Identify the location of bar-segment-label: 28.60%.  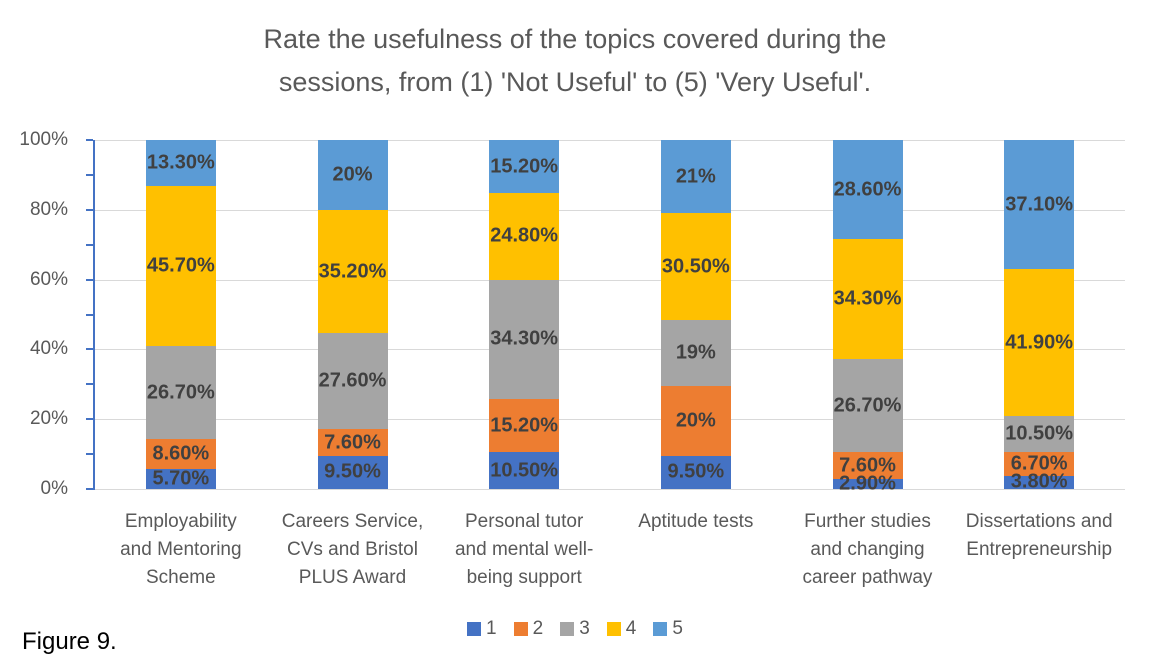
(867, 189).